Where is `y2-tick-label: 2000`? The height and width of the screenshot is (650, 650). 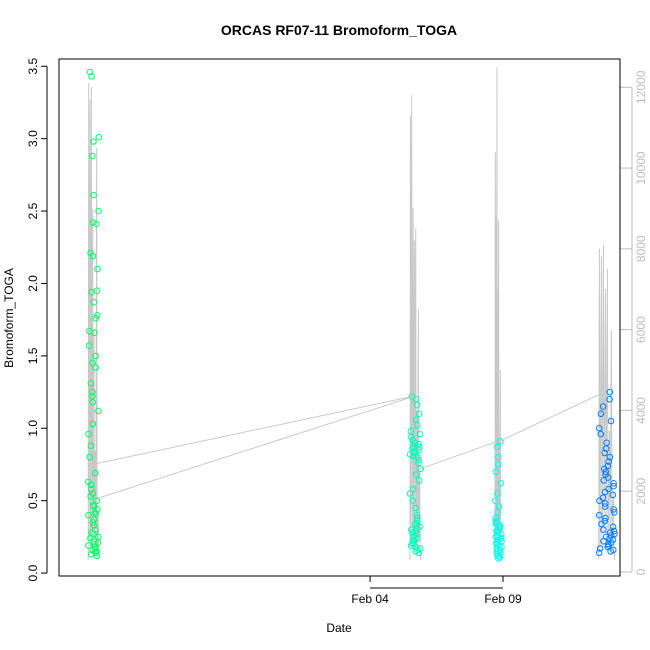
y2-tick-label: 2000 is located at coordinates (641, 491).